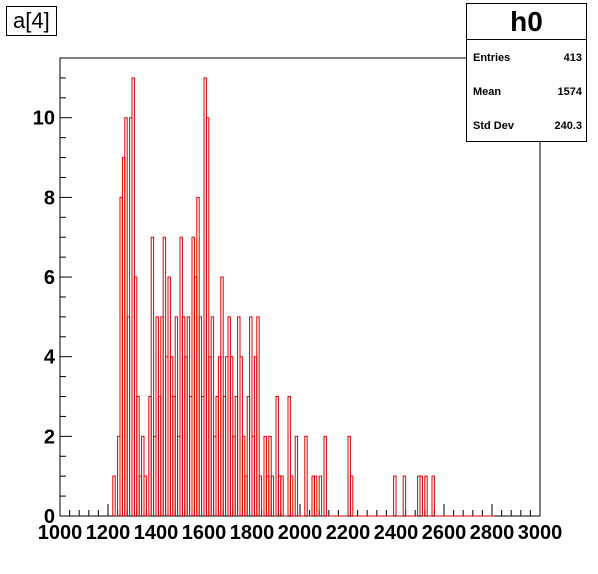 The height and width of the screenshot is (574, 598). What do you see at coordinates (569, 92) in the screenshot?
I see `stats-value: 1574` at bounding box center [569, 92].